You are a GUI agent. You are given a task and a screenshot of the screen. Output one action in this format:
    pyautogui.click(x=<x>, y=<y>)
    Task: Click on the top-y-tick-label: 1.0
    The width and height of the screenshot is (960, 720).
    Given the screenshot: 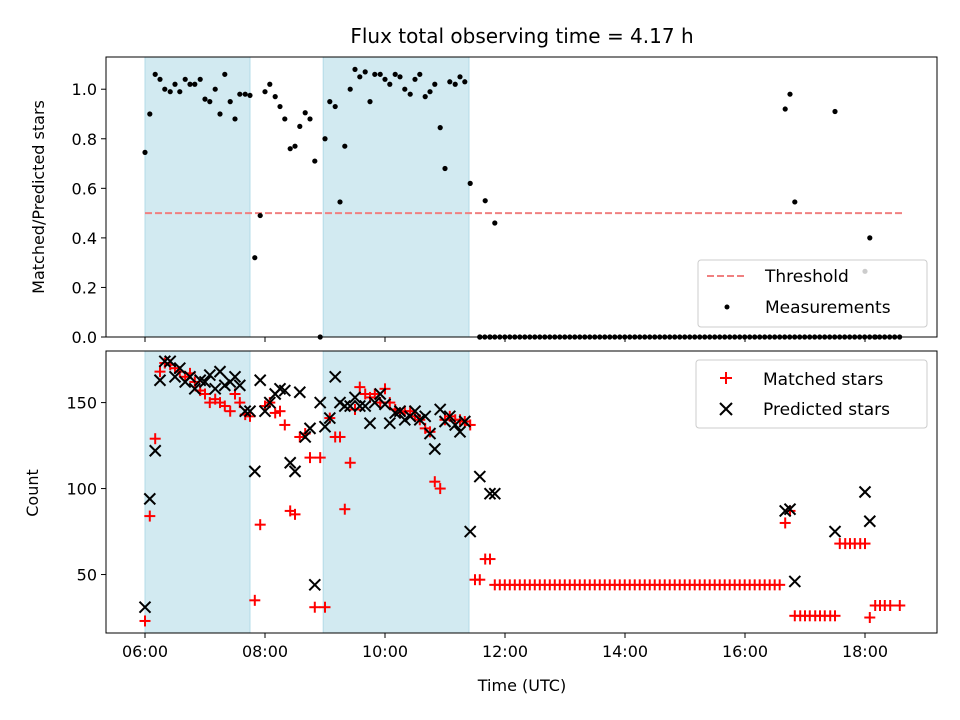 What is the action you would take?
    pyautogui.click(x=84, y=89)
    